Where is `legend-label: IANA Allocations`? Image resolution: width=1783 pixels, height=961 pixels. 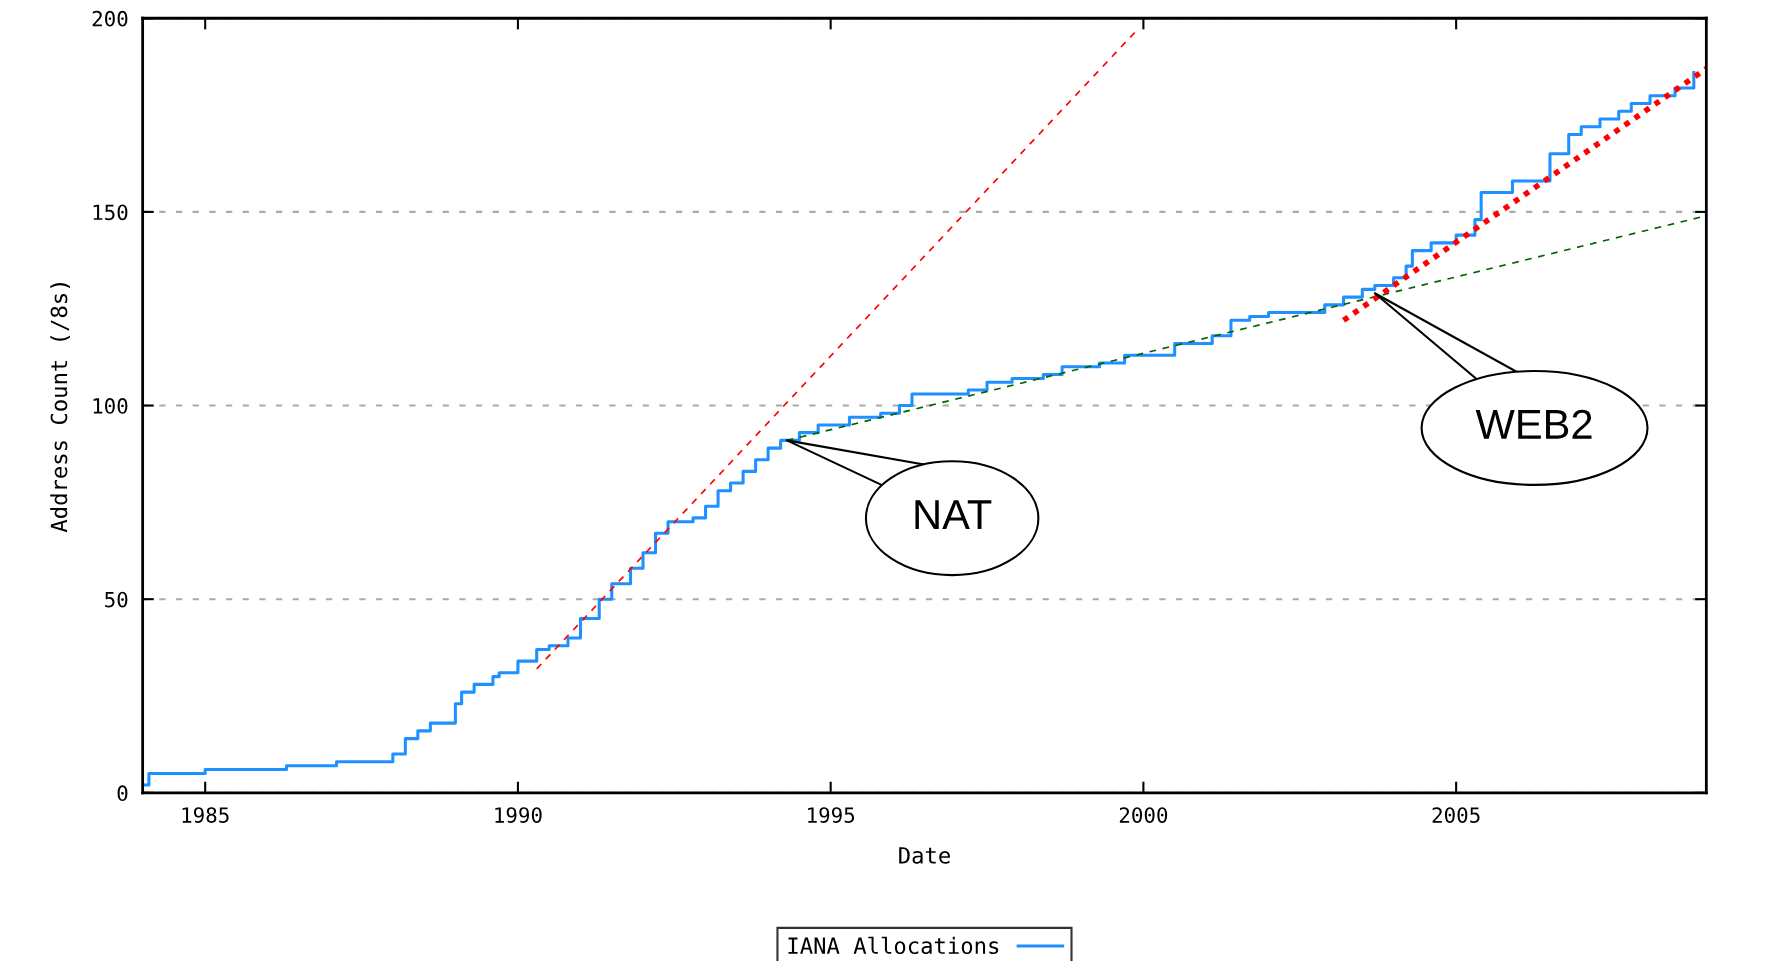
legend-label: IANA Allocations is located at coordinates (893, 945).